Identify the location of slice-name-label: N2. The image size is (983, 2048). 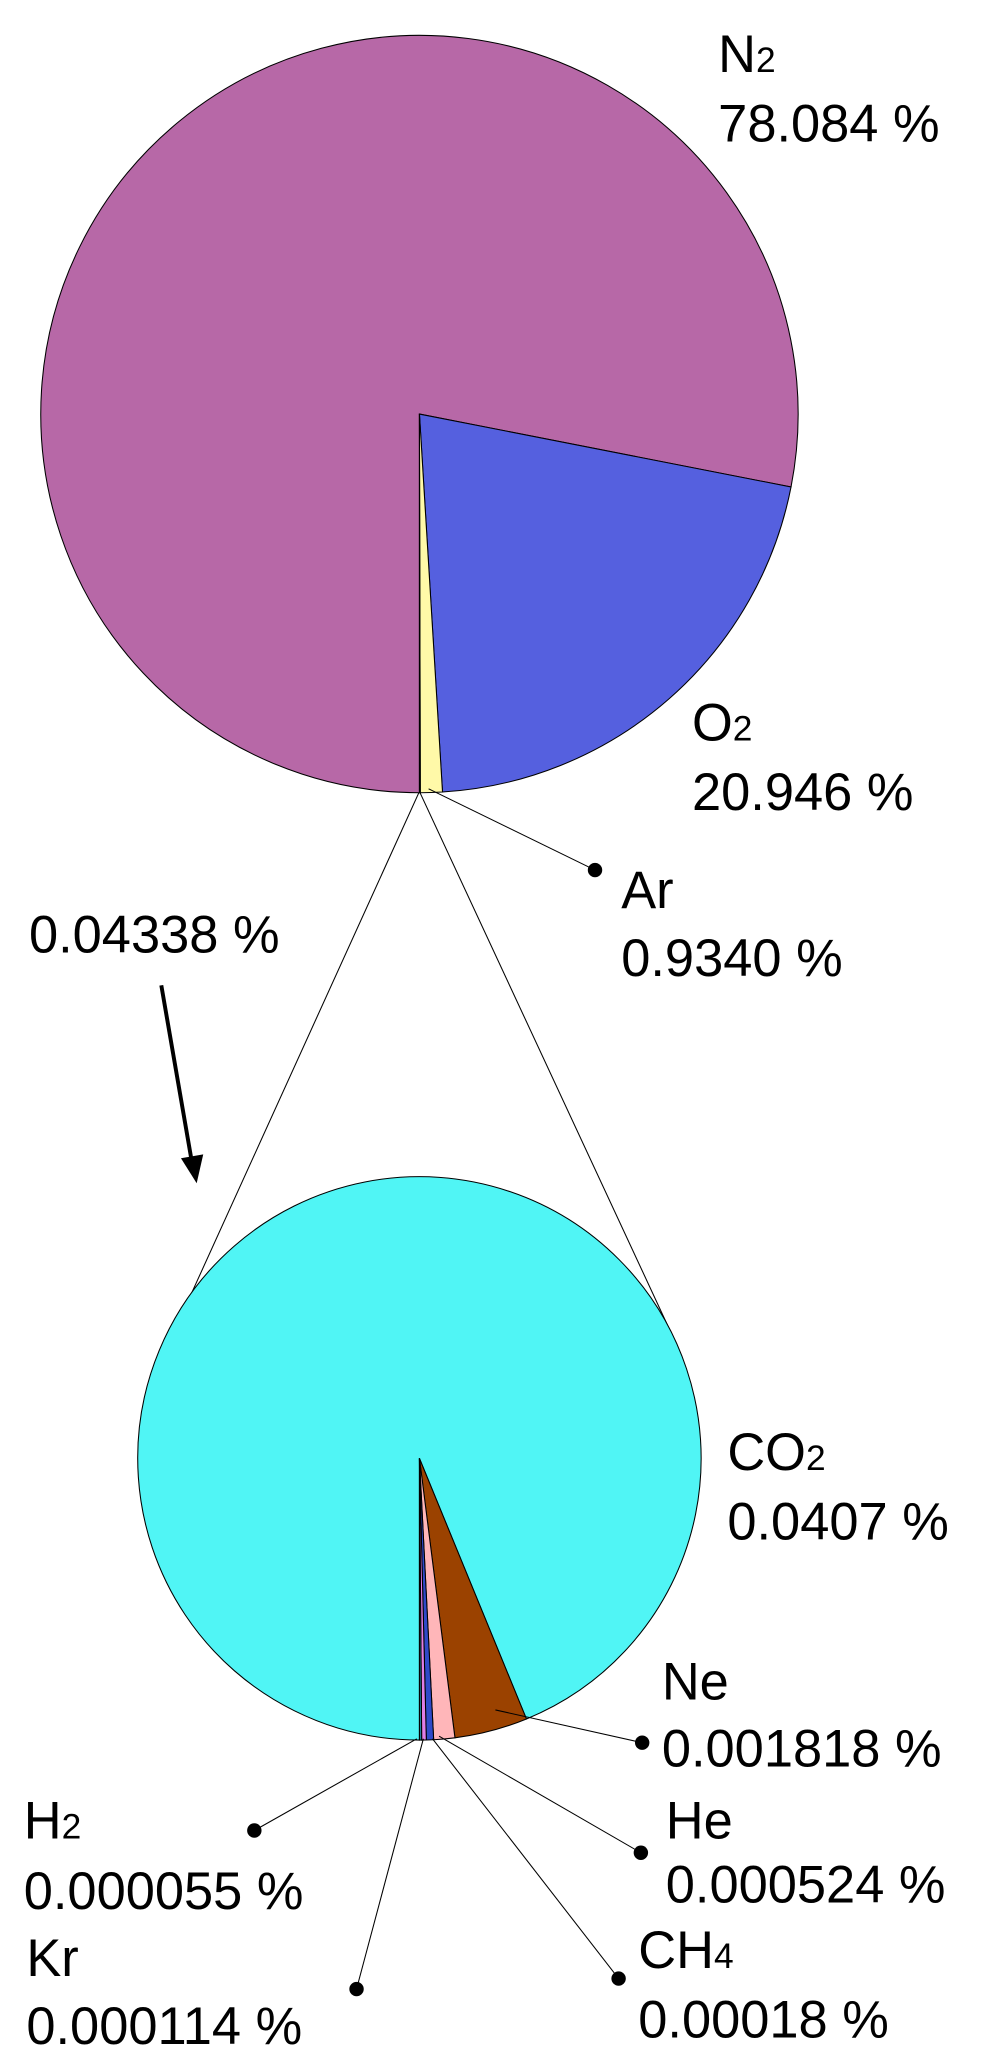
(747, 55).